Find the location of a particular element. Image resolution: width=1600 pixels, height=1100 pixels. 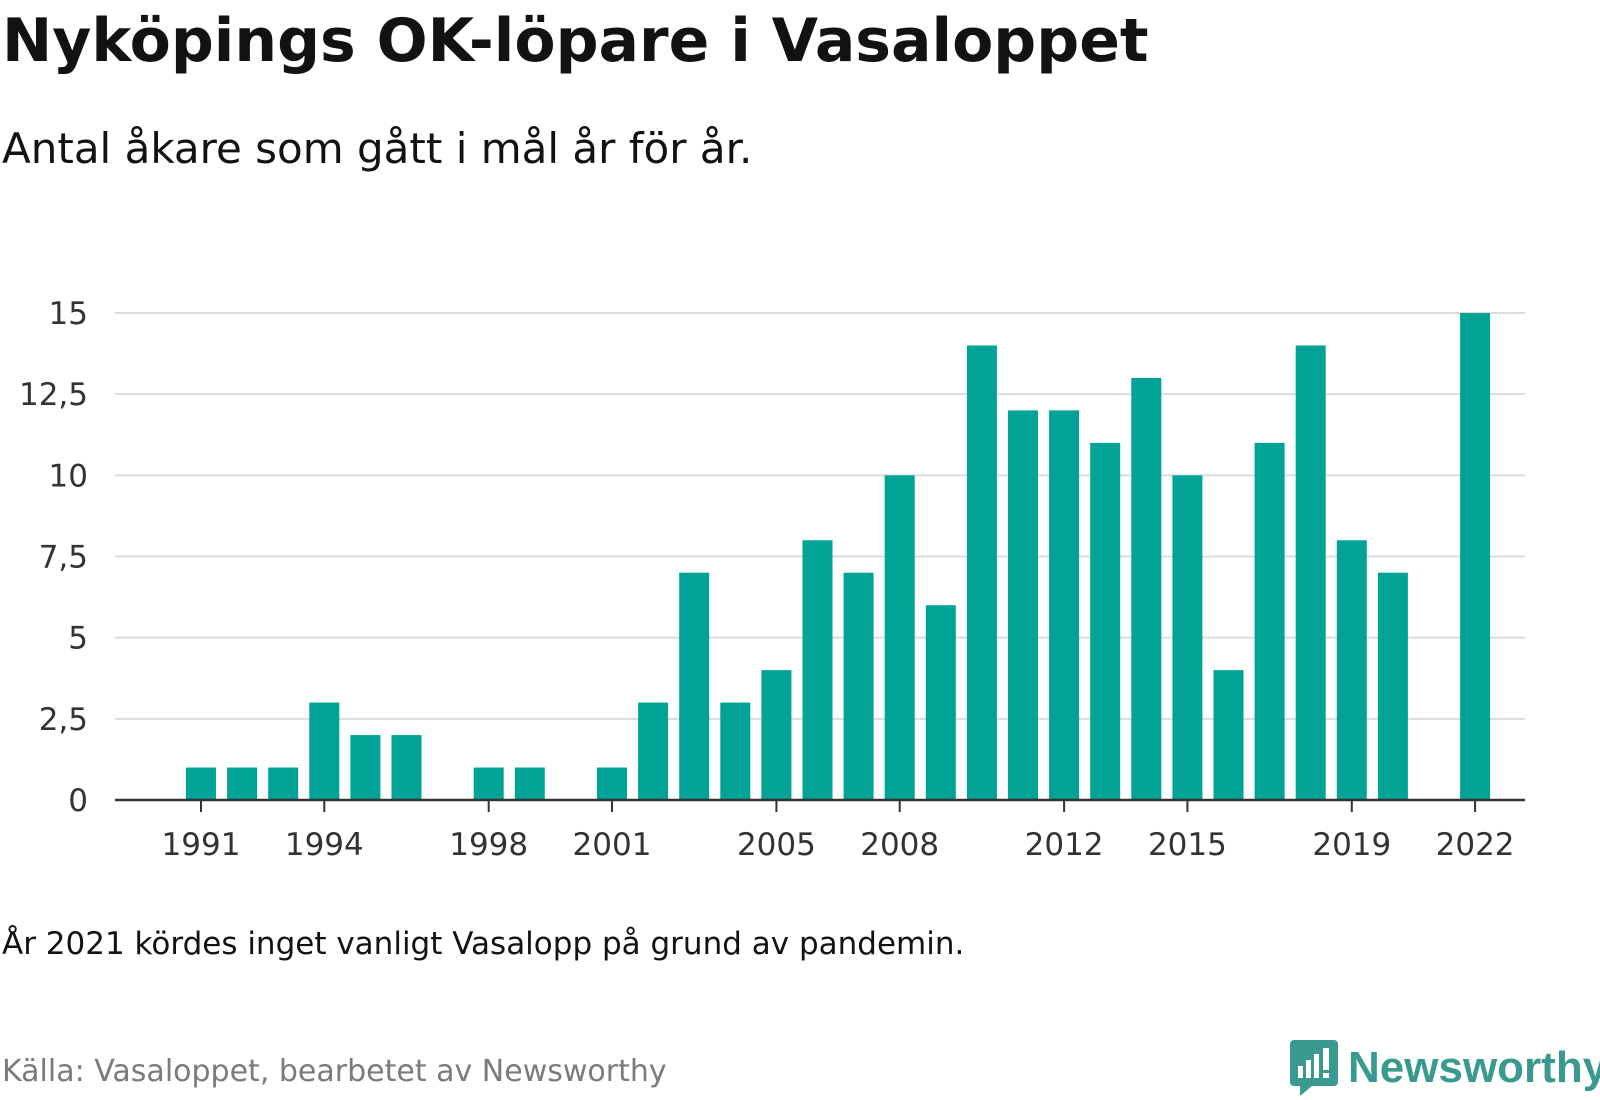

y-tick-label: 12,5 is located at coordinates (53, 395).